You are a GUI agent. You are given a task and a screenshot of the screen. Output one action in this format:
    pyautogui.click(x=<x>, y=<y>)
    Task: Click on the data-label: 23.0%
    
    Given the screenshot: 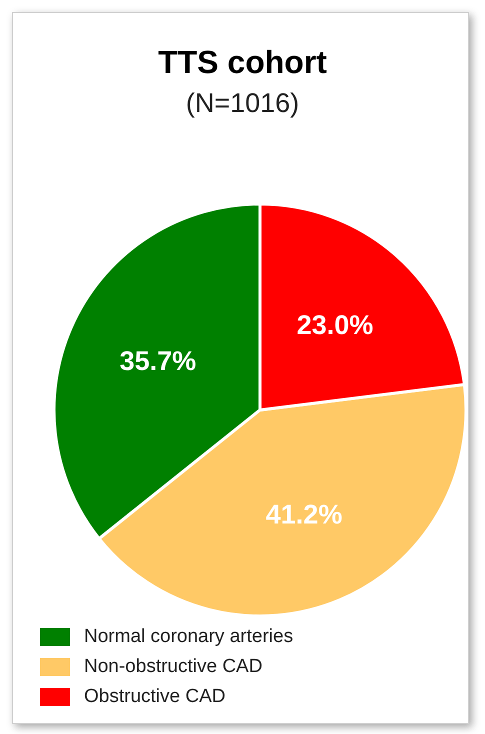 What is the action you would take?
    pyautogui.click(x=335, y=325)
    